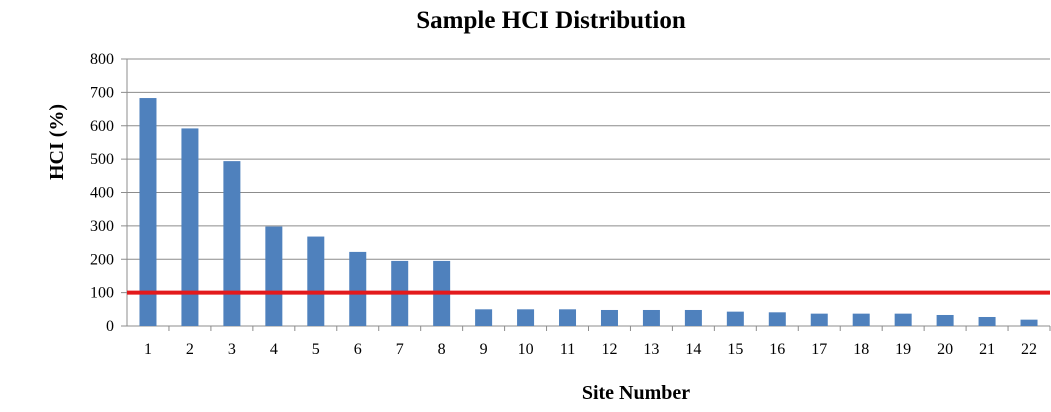 This screenshot has width=1051, height=412. Describe the element at coordinates (316, 349) in the screenshot. I see `x-tick-label: 5` at that location.